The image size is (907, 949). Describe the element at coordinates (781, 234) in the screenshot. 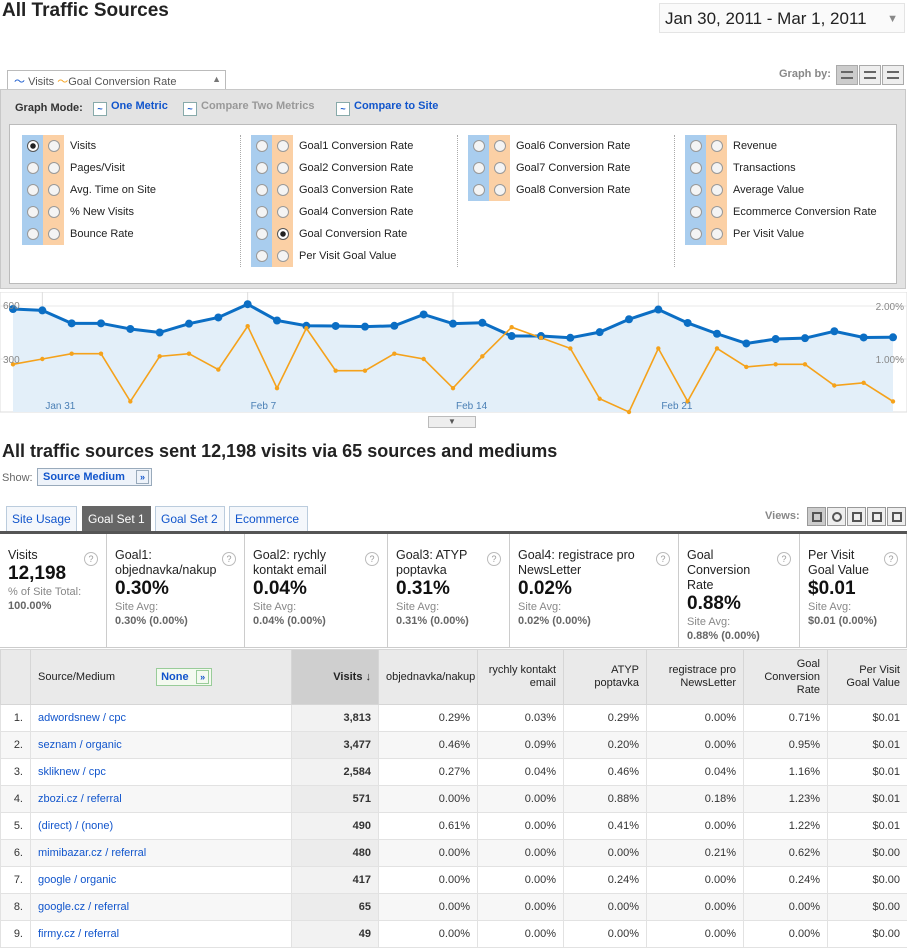

I see `metric-option: Per Visit Value` at that location.